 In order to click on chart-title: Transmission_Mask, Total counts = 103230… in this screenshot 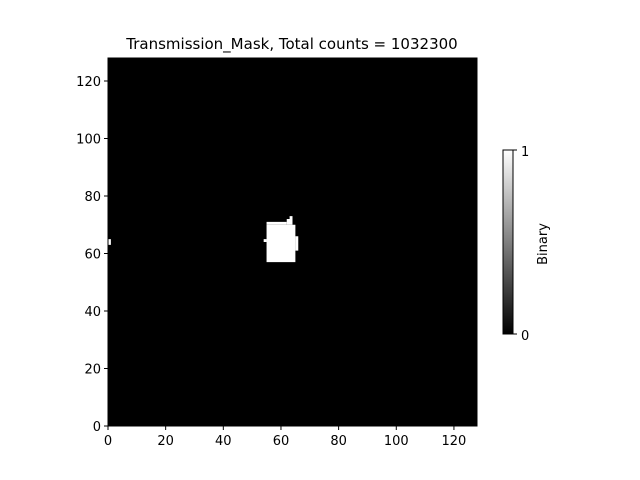, I will do `click(291, 44)`.